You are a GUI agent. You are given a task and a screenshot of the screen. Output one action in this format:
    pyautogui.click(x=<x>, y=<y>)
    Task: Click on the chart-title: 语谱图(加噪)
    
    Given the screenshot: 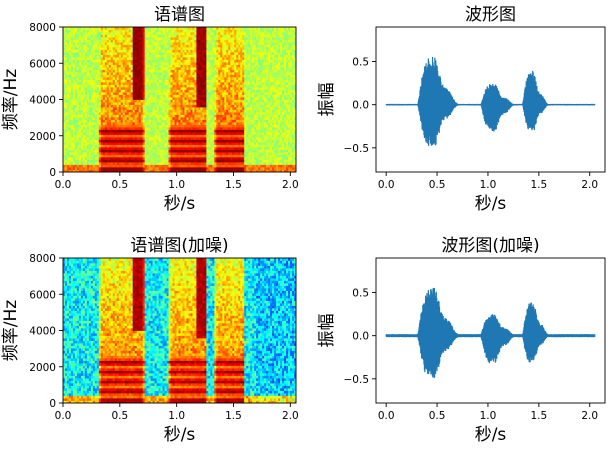 What is the action you would take?
    pyautogui.click(x=179, y=246)
    